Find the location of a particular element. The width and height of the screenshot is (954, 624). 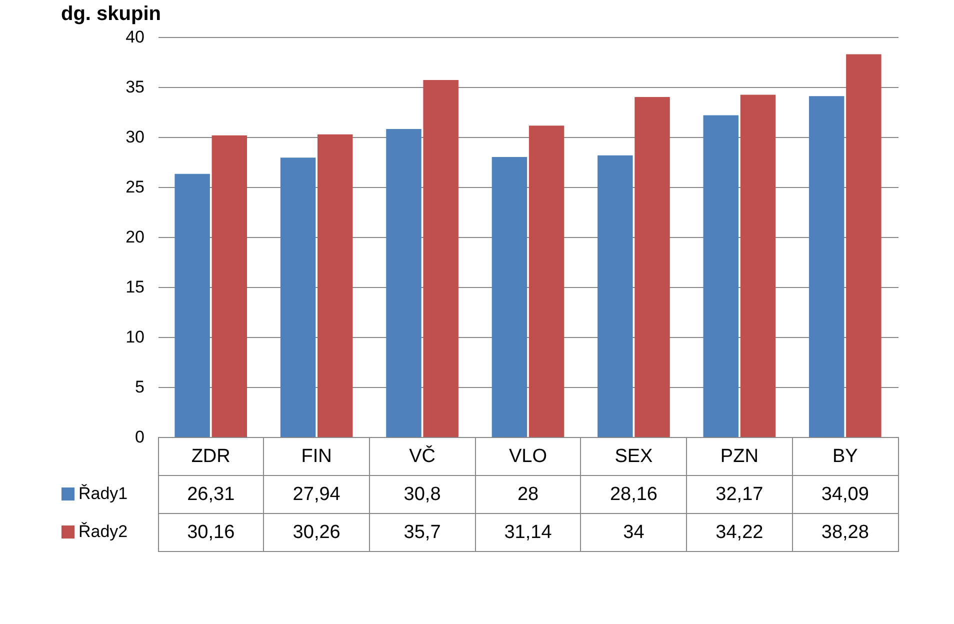

y-tick-label: 0 is located at coordinates (139, 437).